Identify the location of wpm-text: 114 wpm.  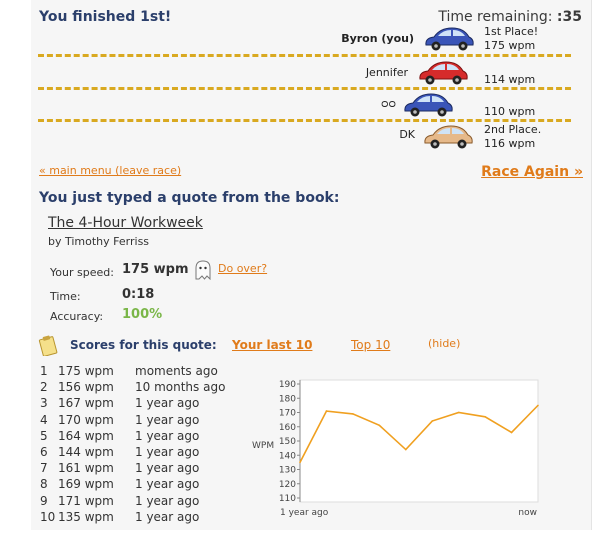
(510, 79).